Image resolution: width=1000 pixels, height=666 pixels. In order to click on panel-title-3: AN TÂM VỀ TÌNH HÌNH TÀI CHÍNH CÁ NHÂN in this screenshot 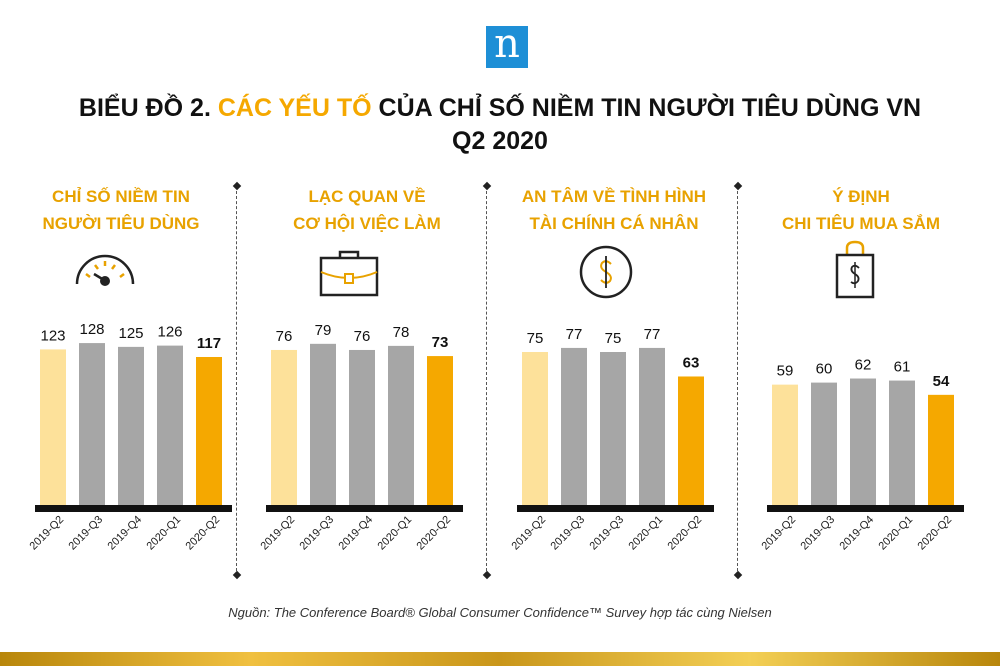, I will do `click(614, 210)`.